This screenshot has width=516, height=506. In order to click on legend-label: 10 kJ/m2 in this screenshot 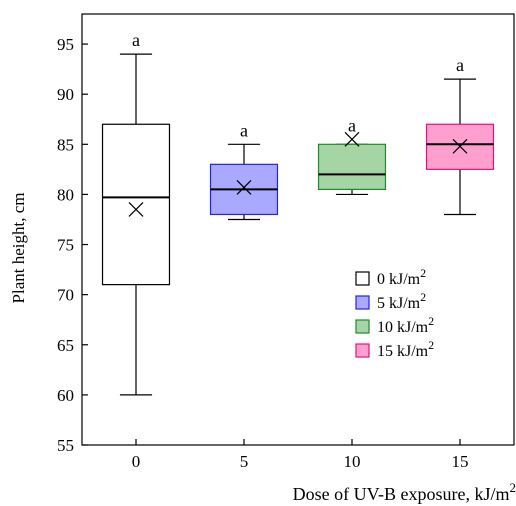, I will do `click(405, 325)`.